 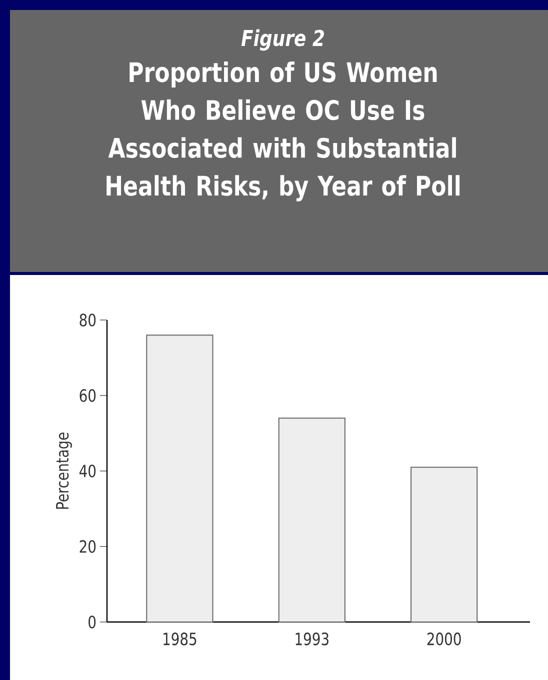 What do you see at coordinates (444, 639) in the screenshot?
I see `x-tick-label: 2000` at bounding box center [444, 639].